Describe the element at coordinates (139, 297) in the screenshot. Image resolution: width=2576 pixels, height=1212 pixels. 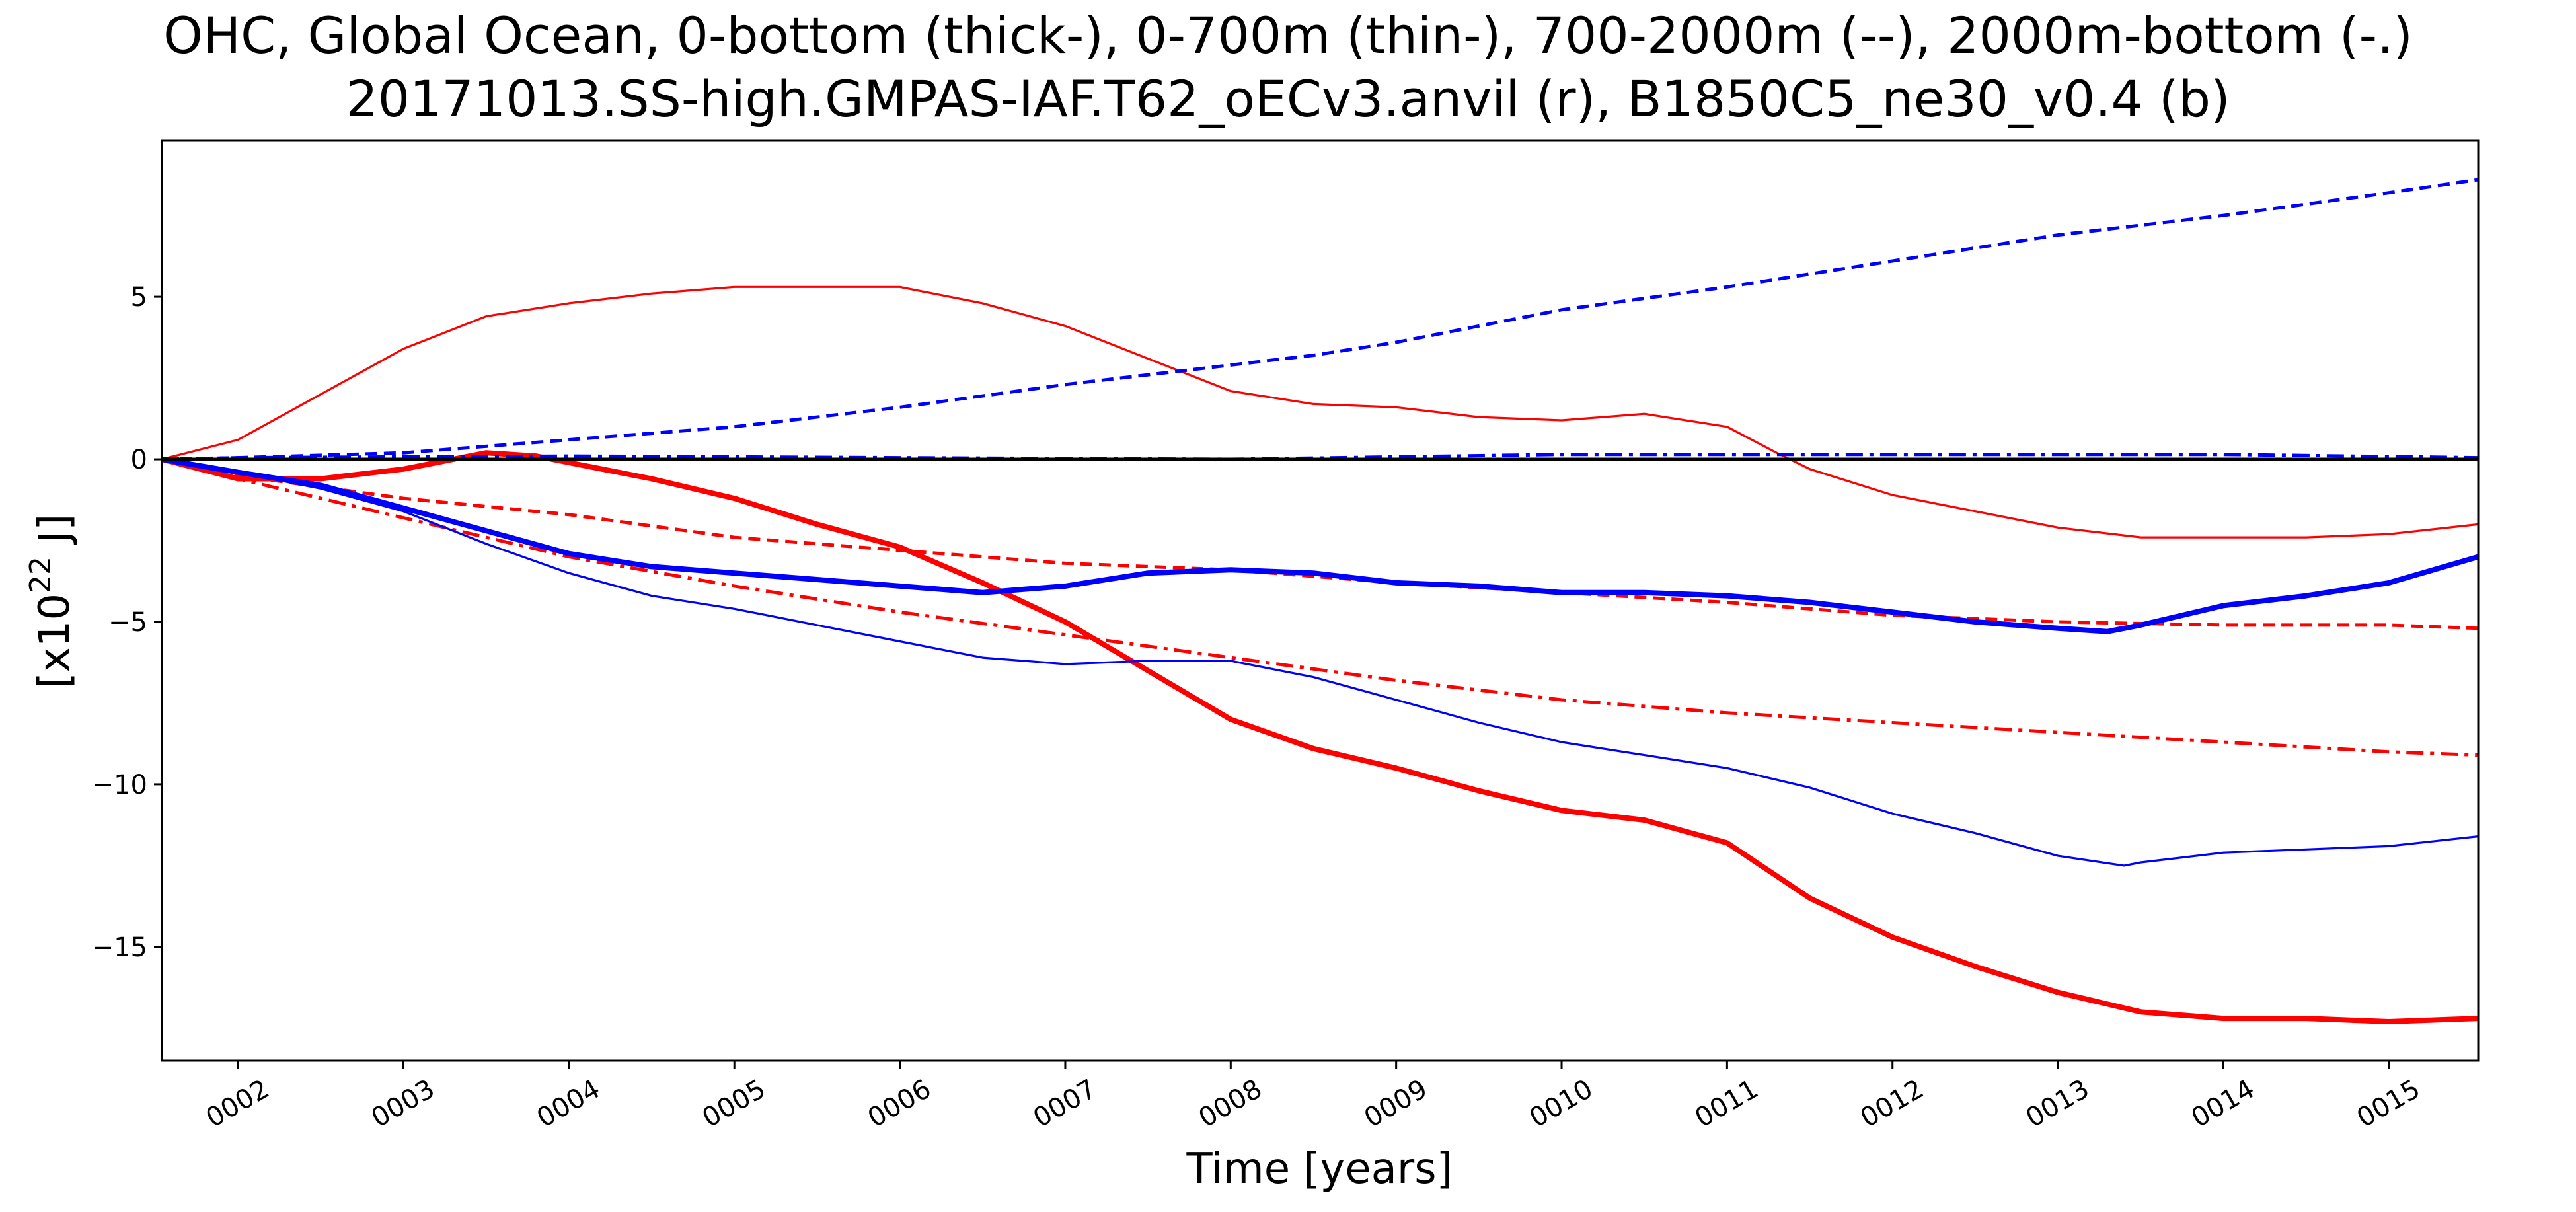
I see `y-tick-label: 5` at that location.